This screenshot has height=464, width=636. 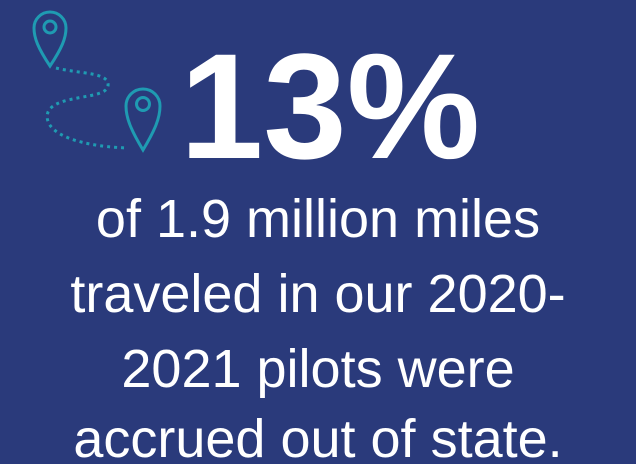 I want to click on pin-start, so click(x=50, y=39).